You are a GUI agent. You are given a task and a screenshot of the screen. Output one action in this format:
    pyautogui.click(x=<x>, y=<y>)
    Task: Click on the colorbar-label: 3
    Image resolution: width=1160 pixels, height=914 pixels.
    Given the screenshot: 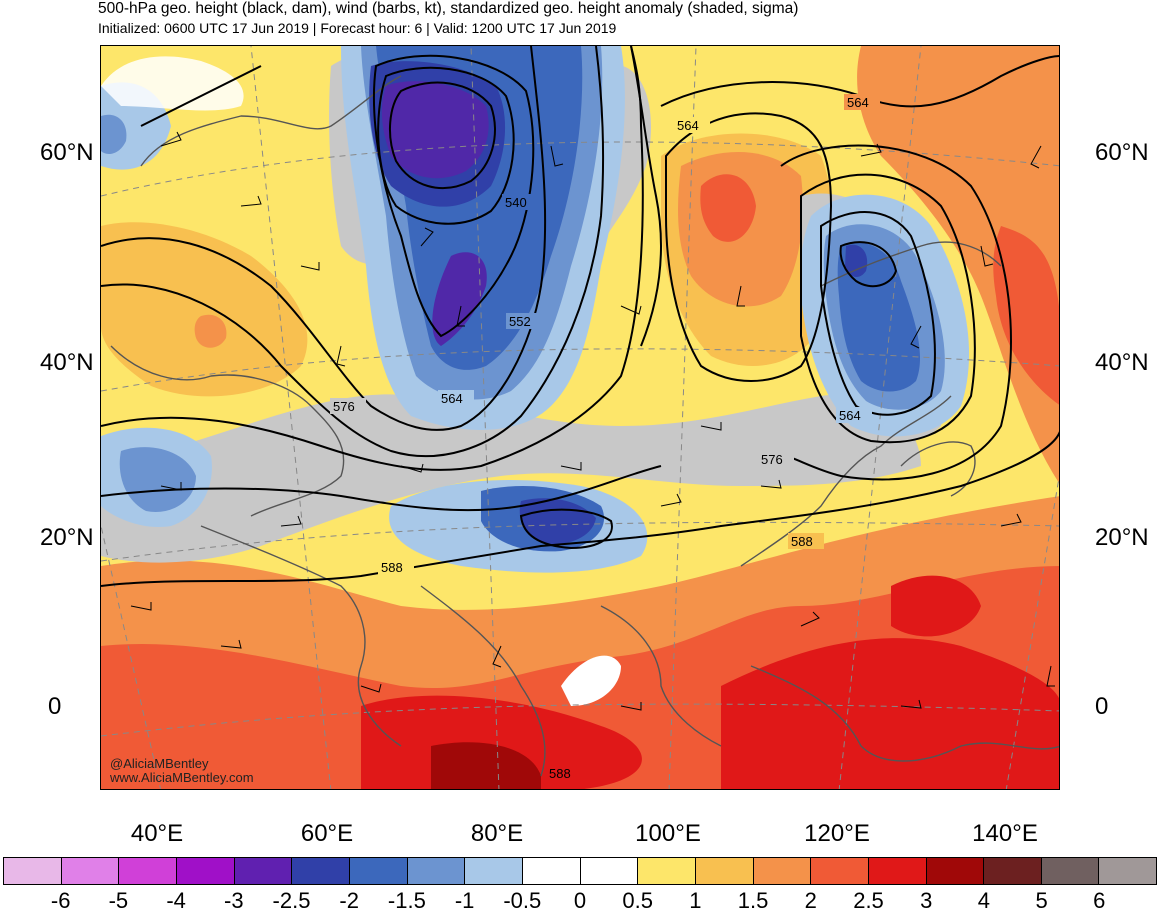 What is the action you would take?
    pyautogui.click(x=926, y=900)
    